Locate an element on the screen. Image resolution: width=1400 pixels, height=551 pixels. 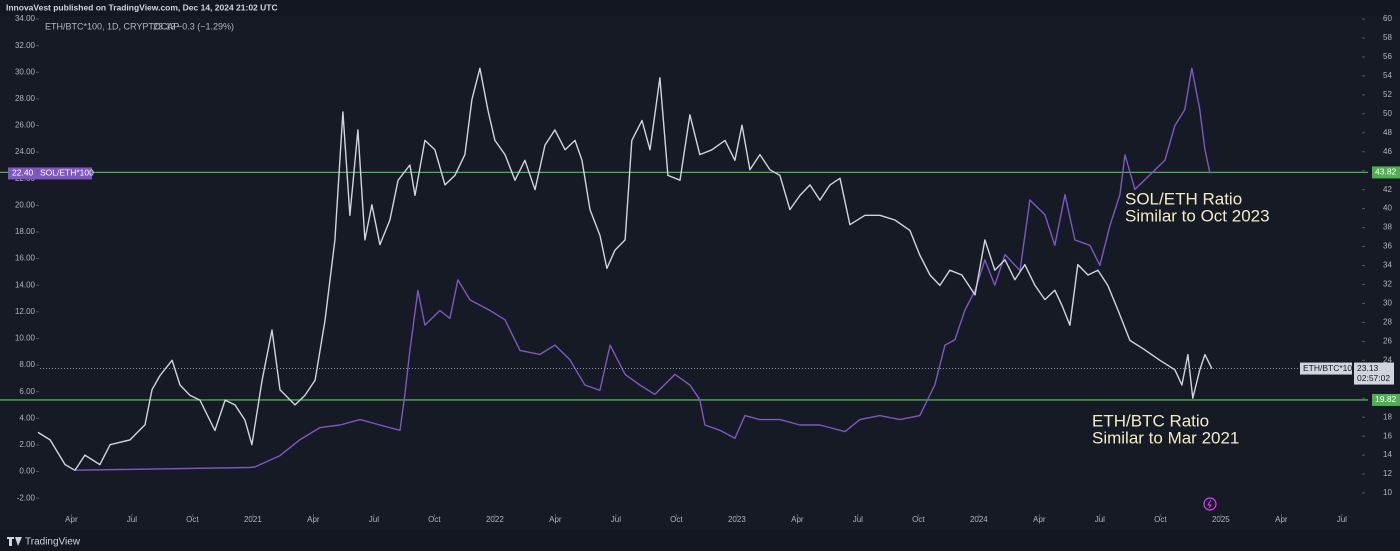
y-tick-label: 28.00 is located at coordinates (25, 98).